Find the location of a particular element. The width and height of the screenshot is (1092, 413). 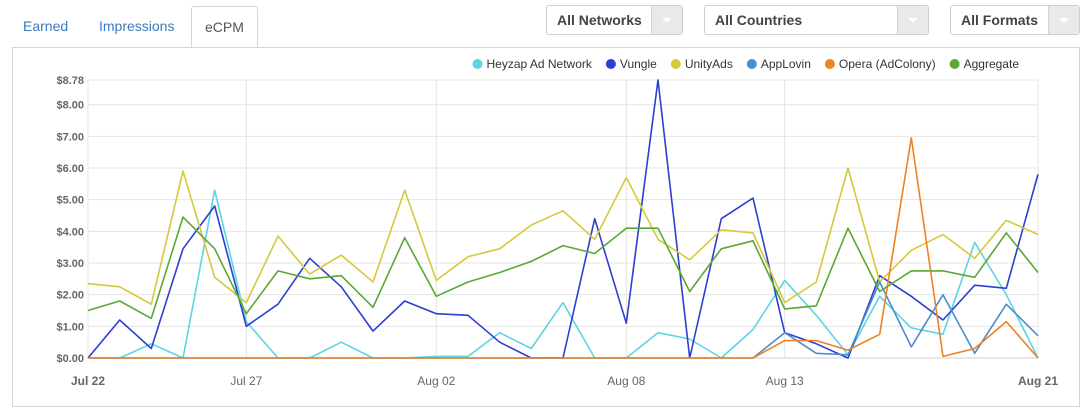

legend-label: UnityAds is located at coordinates (709, 64).